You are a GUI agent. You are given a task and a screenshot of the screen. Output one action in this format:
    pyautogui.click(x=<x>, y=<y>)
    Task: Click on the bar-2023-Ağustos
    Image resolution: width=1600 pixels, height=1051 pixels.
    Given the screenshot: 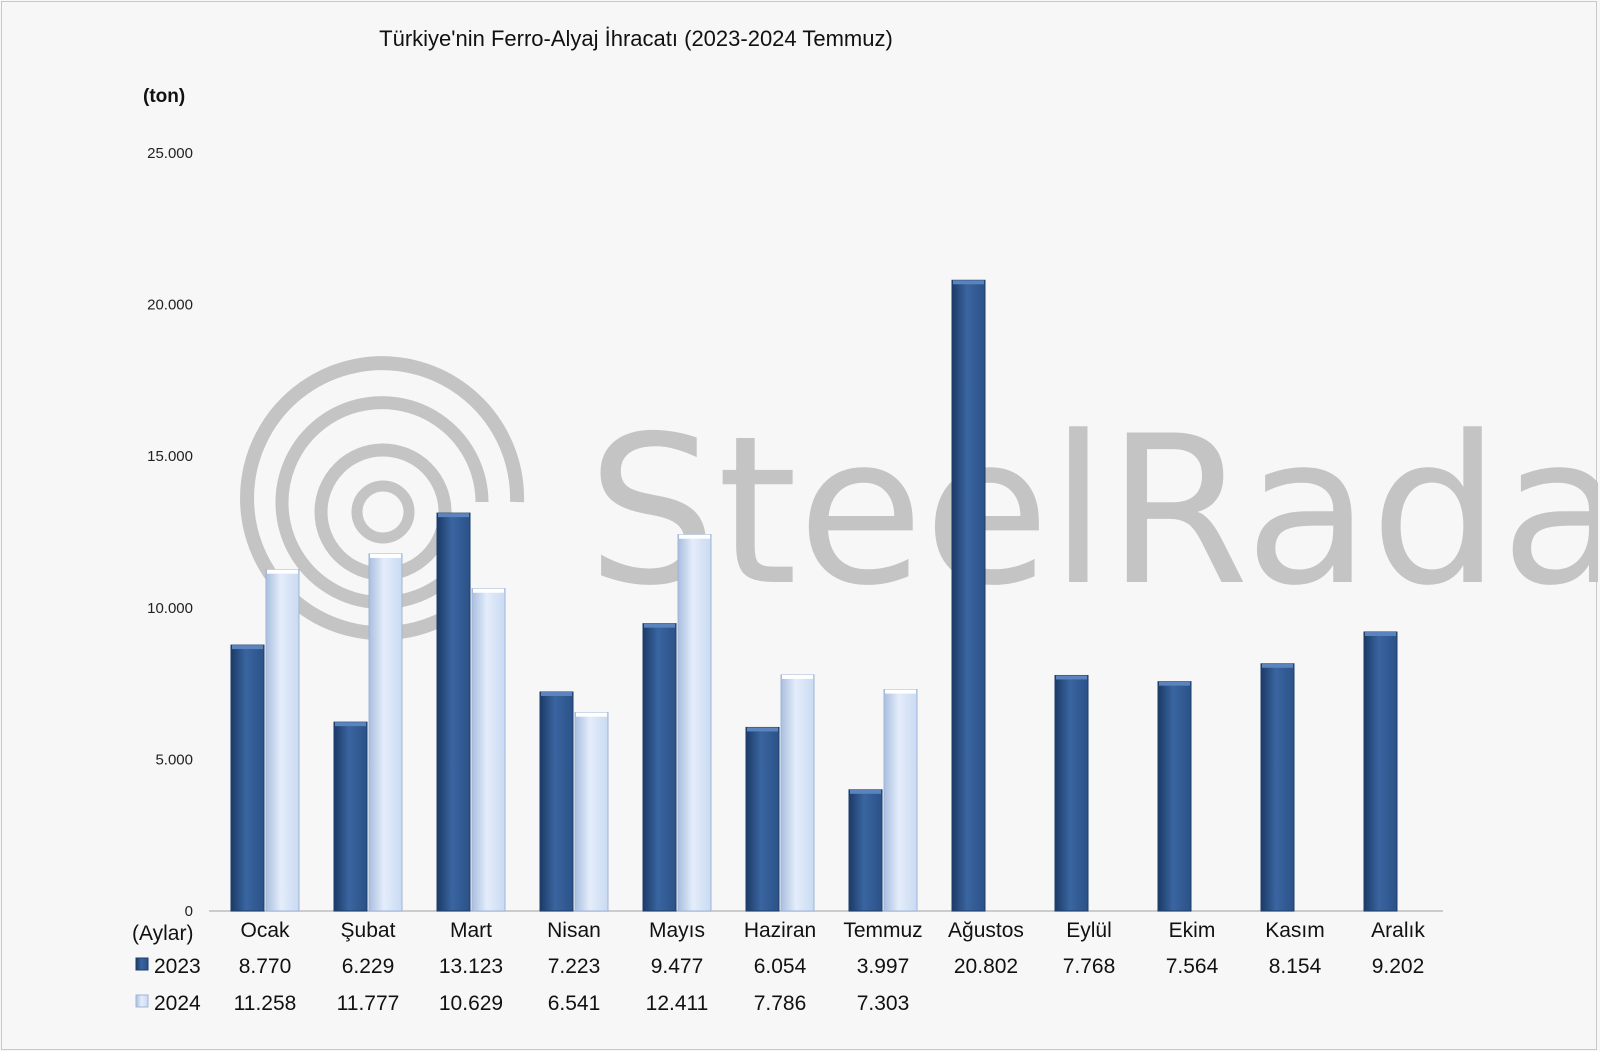 What is the action you would take?
    pyautogui.click(x=968, y=595)
    